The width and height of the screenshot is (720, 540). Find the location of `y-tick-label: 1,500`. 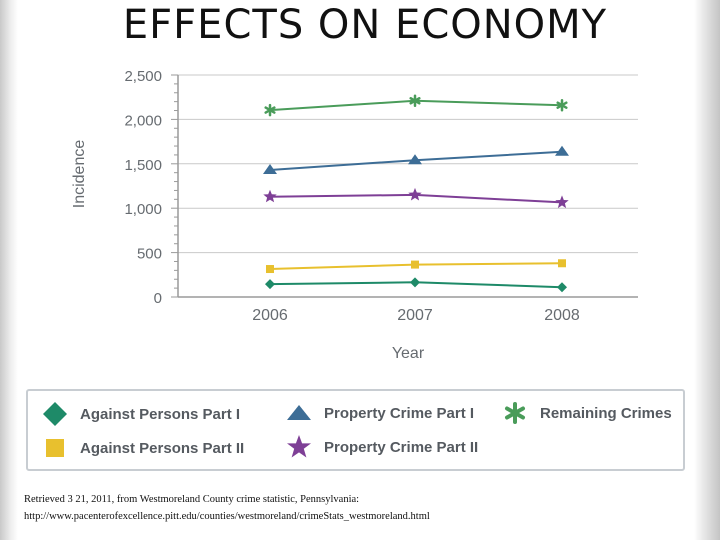

y-tick-label: 1,500 is located at coordinates (143, 165).